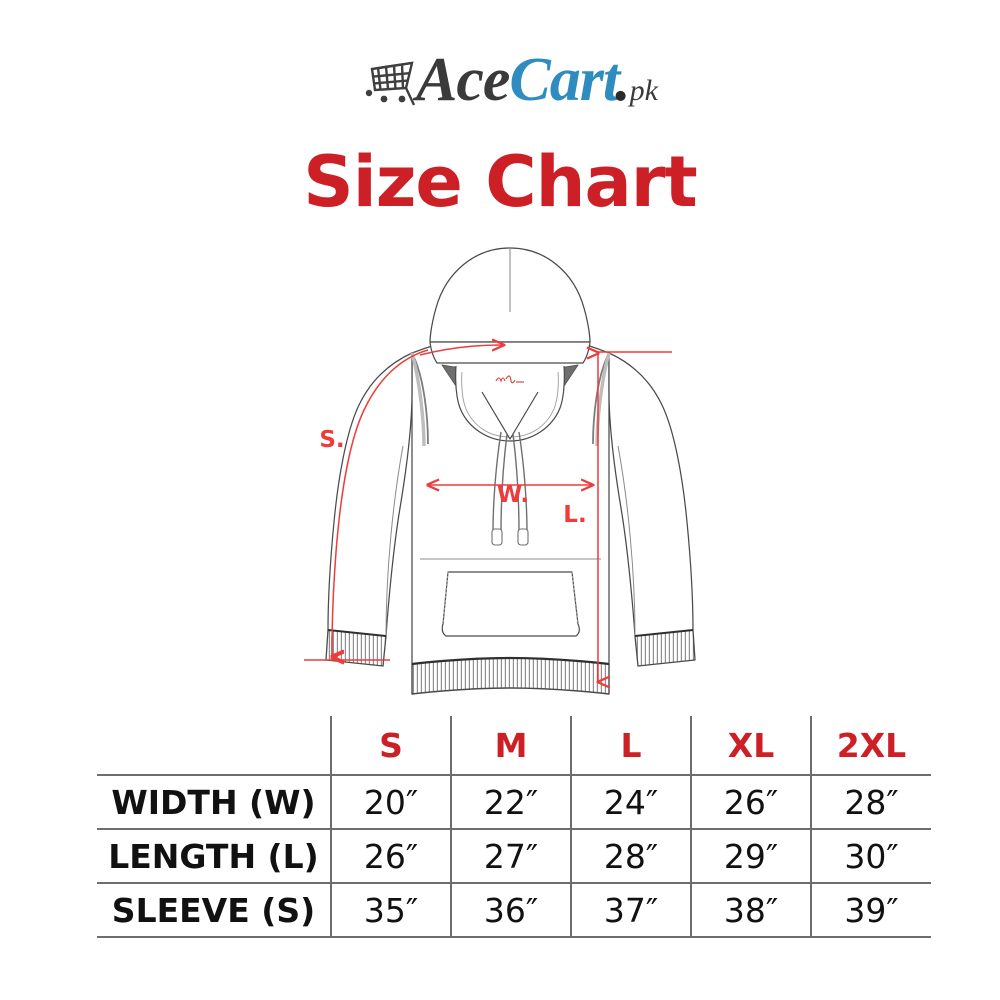 This screenshot has width=1000, height=1000. What do you see at coordinates (214, 801) in the screenshot?
I see `row-label-width: WIDTH (W)` at bounding box center [214, 801].